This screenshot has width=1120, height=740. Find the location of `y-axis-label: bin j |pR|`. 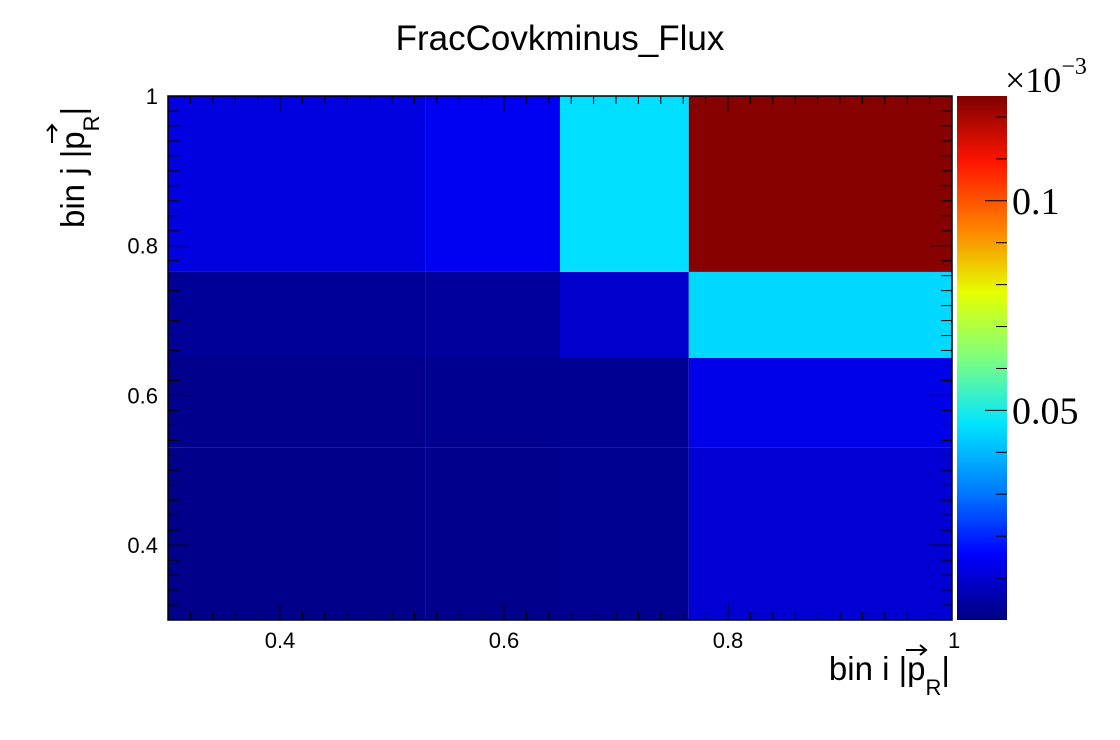

y-axis-label: bin j |pR| is located at coordinates (75, 167).